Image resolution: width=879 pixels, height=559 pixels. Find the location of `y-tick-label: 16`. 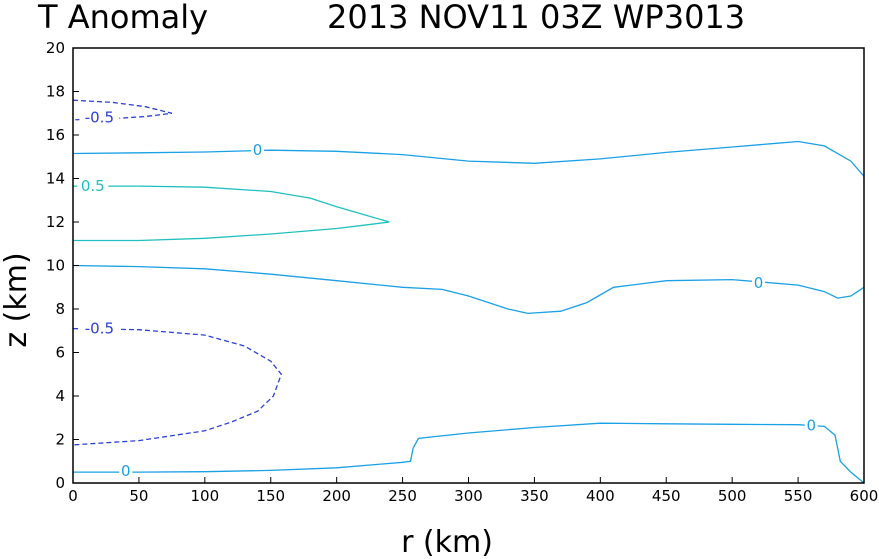

y-tick-label: 16 is located at coordinates (55, 135).